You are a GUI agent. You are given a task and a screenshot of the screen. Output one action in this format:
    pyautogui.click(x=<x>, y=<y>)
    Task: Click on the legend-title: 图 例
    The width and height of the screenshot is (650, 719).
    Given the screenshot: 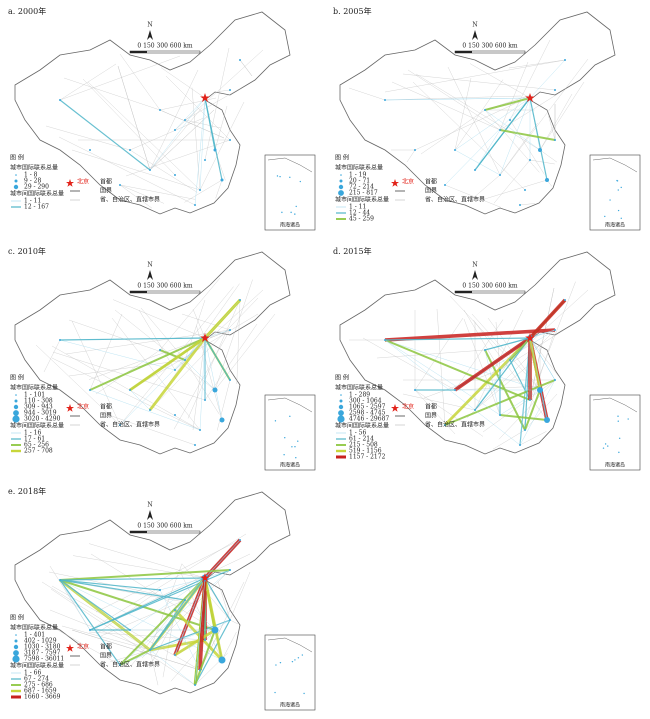 What is the action you would take?
    pyautogui.click(x=342, y=378)
    